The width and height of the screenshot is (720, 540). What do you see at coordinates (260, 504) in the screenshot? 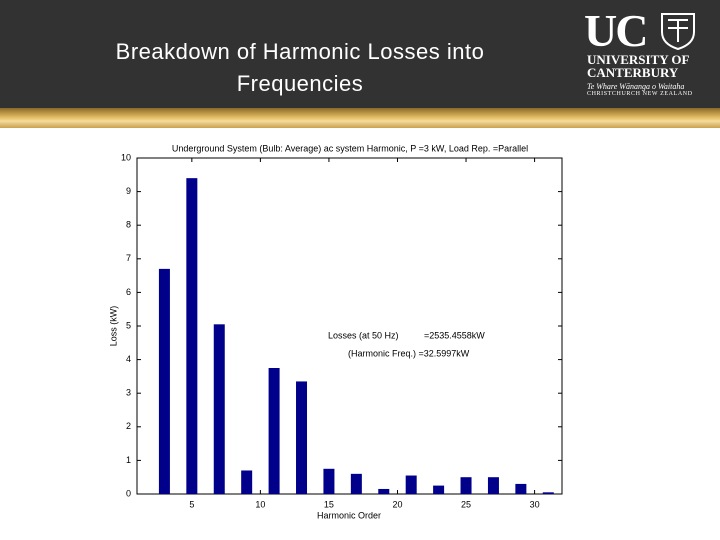
I see `x-tick-label: 10` at bounding box center [260, 504].